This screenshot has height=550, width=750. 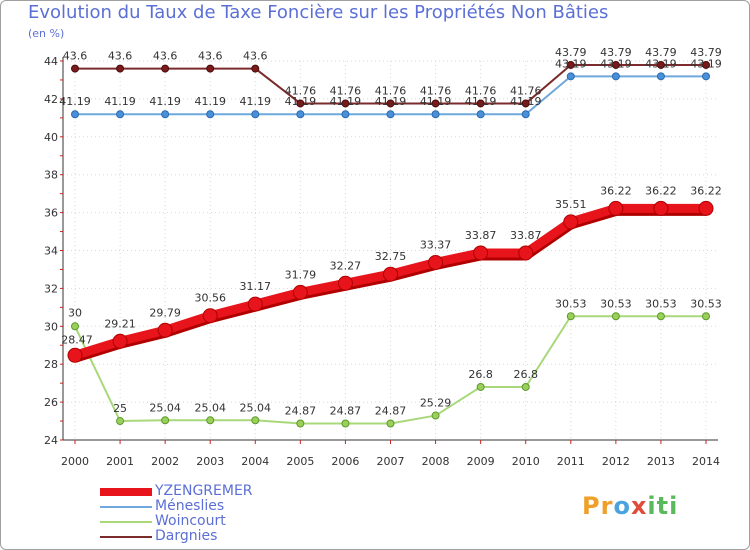 What do you see at coordinates (622, 506) in the screenshot?
I see `logo-part: o` at bounding box center [622, 506].